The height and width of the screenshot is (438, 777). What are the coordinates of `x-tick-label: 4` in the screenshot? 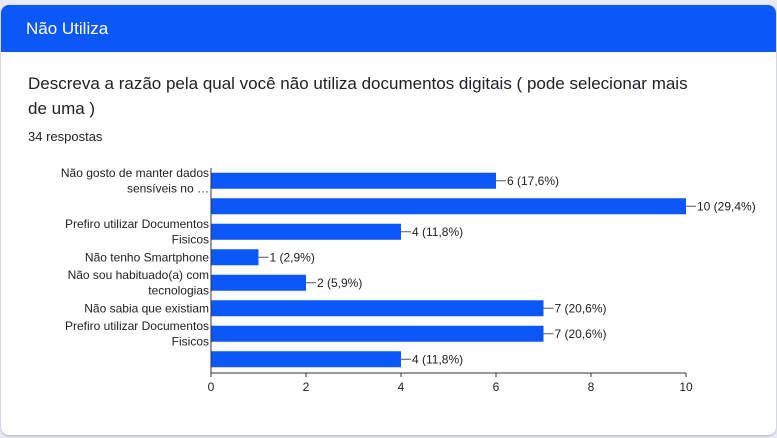 It's located at (401, 387).